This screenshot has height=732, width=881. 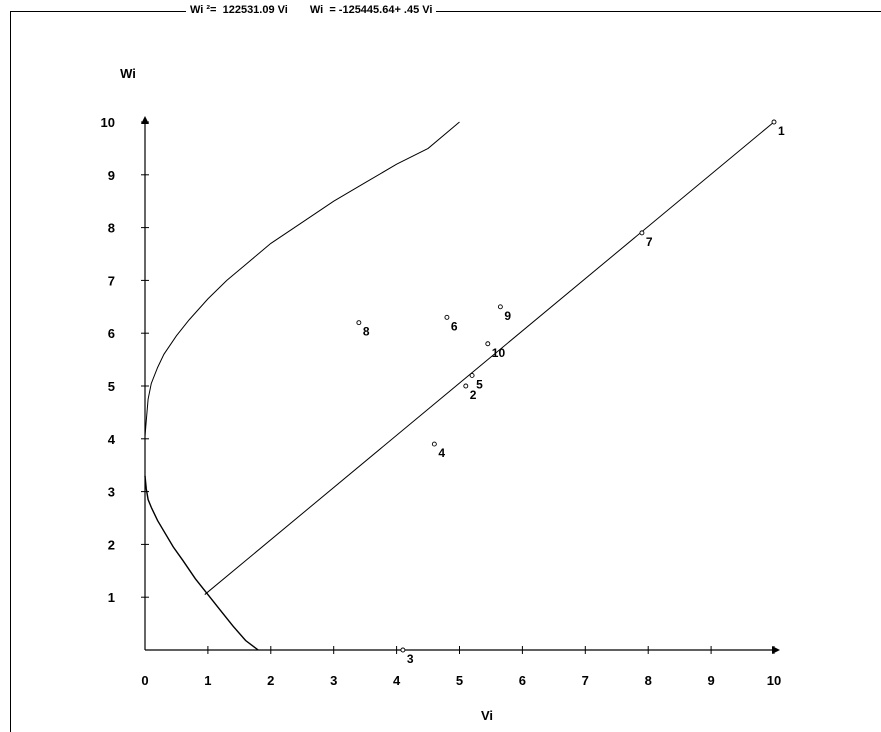 What do you see at coordinates (128, 73) in the screenshot?
I see `y-axis-title: Wi` at bounding box center [128, 73].